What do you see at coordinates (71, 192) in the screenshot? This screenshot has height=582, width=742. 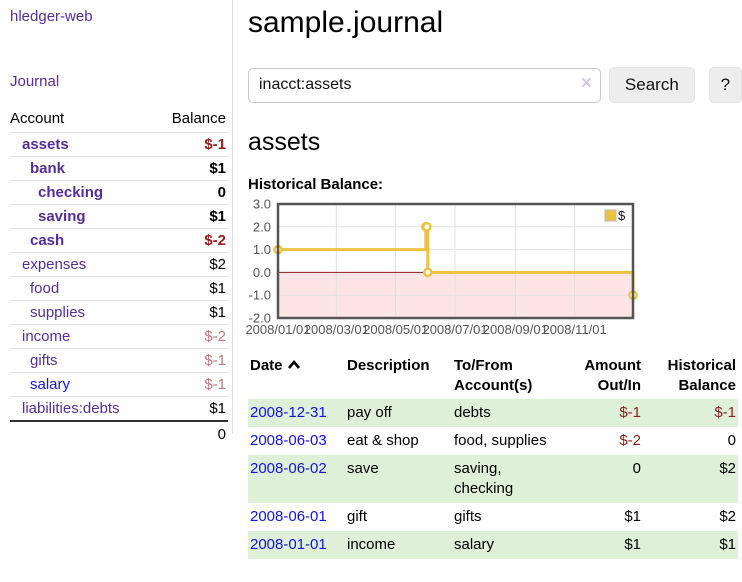 I see `account-link-checking: checking` at bounding box center [71, 192].